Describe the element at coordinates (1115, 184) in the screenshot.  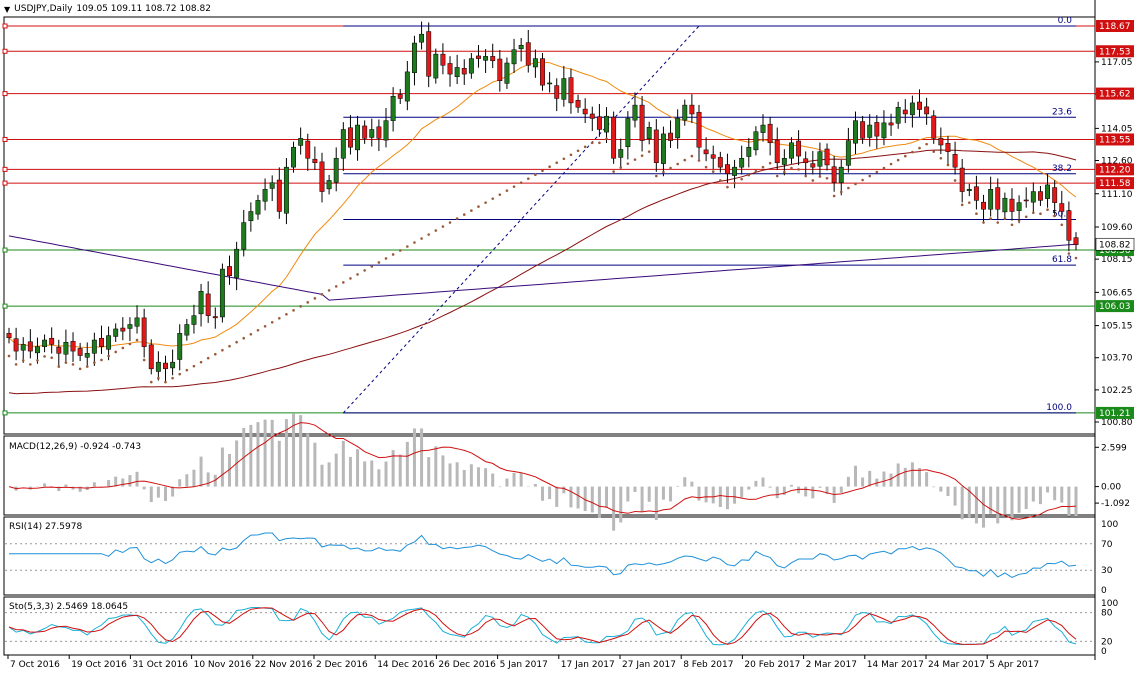
I see `level-price-label: 111.58` at that location.